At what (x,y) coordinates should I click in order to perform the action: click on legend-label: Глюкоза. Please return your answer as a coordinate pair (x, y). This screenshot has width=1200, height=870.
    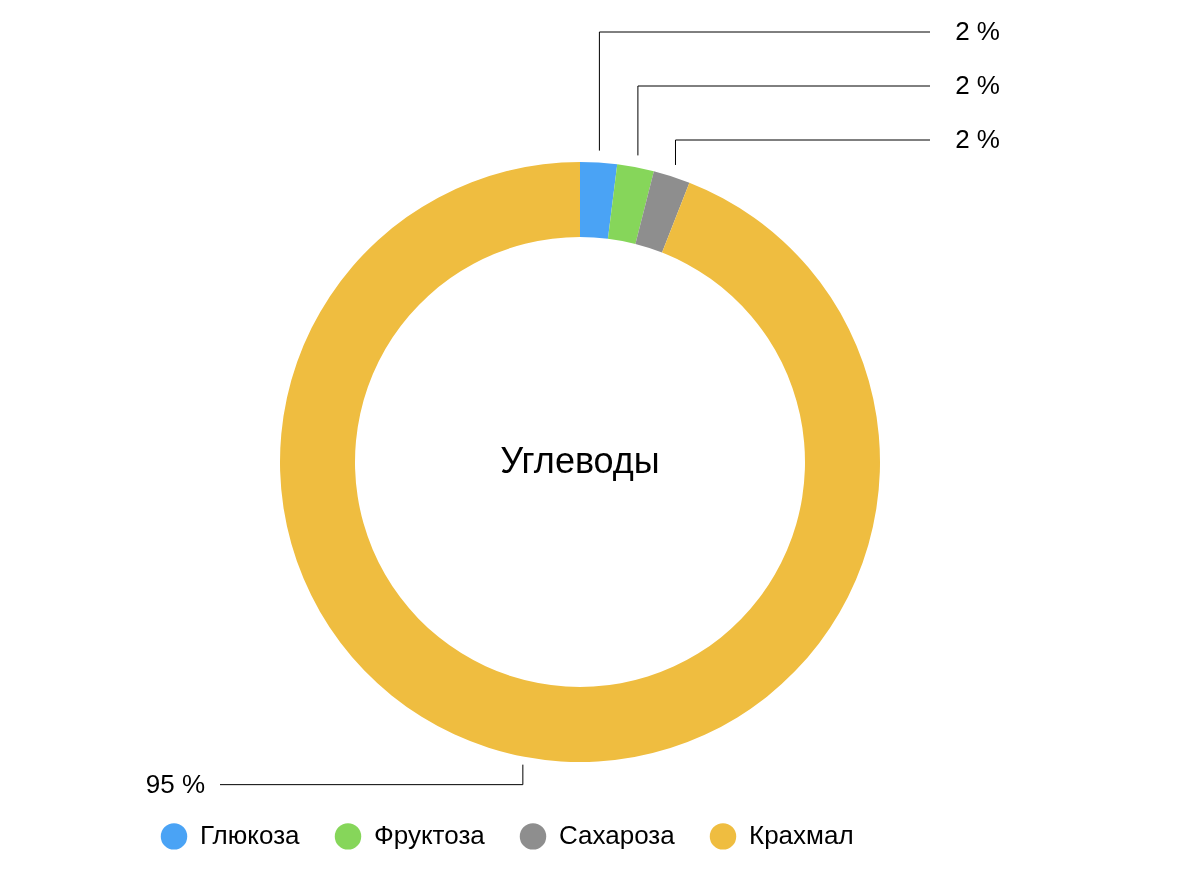
    Looking at the image, I should click on (250, 835).